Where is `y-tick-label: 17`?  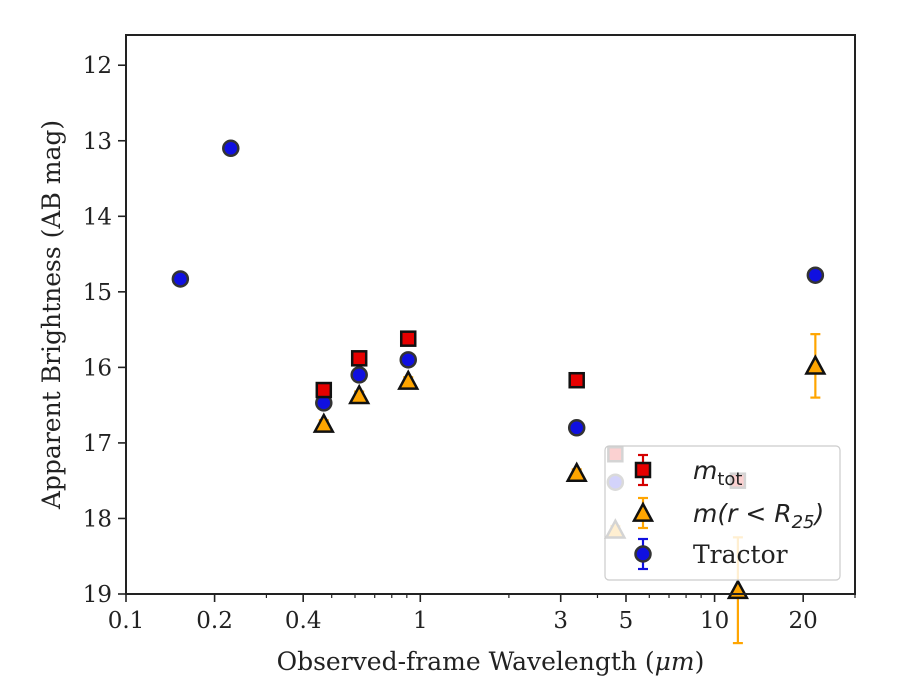 y-tick-label: 17 is located at coordinates (97, 444).